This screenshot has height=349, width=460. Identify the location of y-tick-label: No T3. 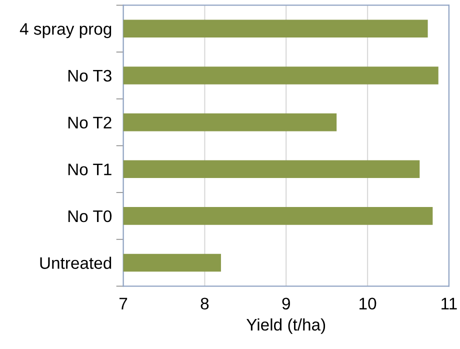
(90, 76).